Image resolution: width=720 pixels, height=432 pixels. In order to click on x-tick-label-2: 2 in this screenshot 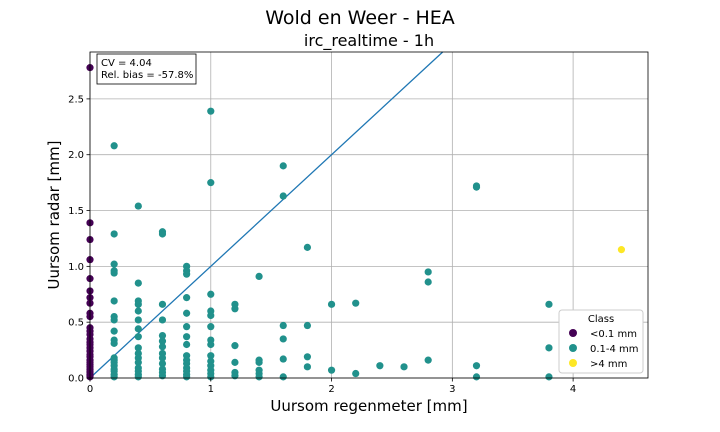, I will do `click(331, 389)`.